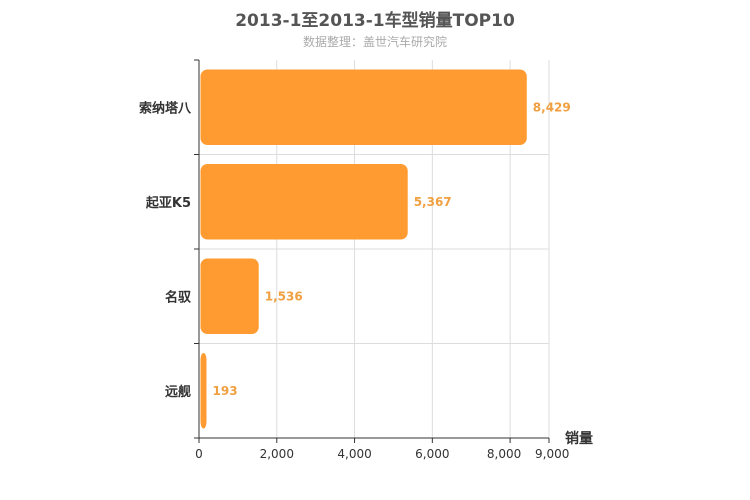 Image resolution: width=750 pixels, height=500 pixels. I want to click on data-label: 1,536, so click(284, 296).